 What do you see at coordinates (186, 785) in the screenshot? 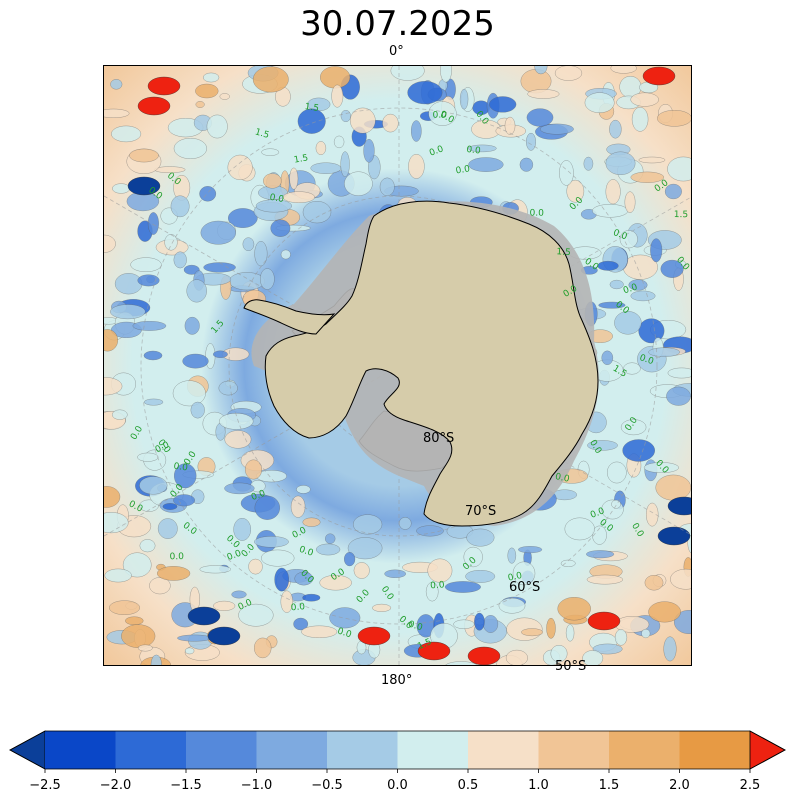
I see `colorbar-tick-label: −1.5` at bounding box center [186, 785].